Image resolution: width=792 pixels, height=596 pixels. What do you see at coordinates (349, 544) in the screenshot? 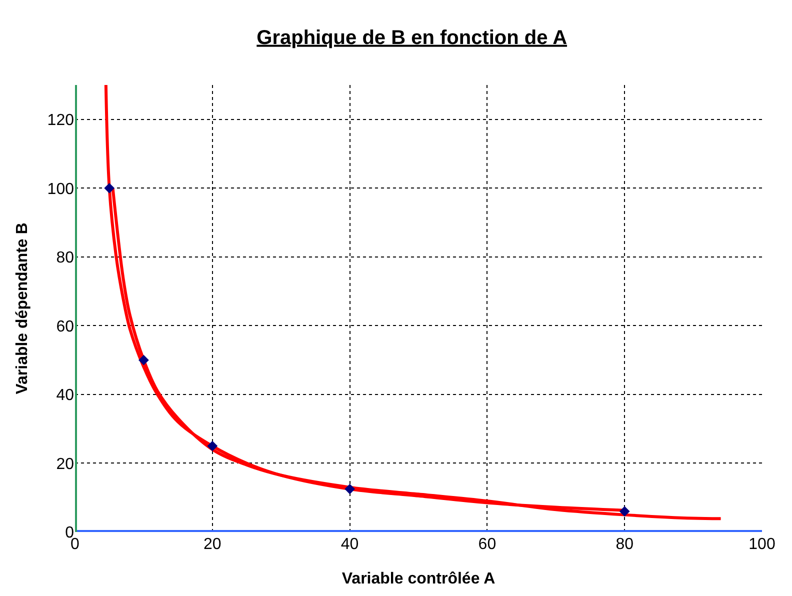
I see `x-tick-label: 40` at bounding box center [349, 544].